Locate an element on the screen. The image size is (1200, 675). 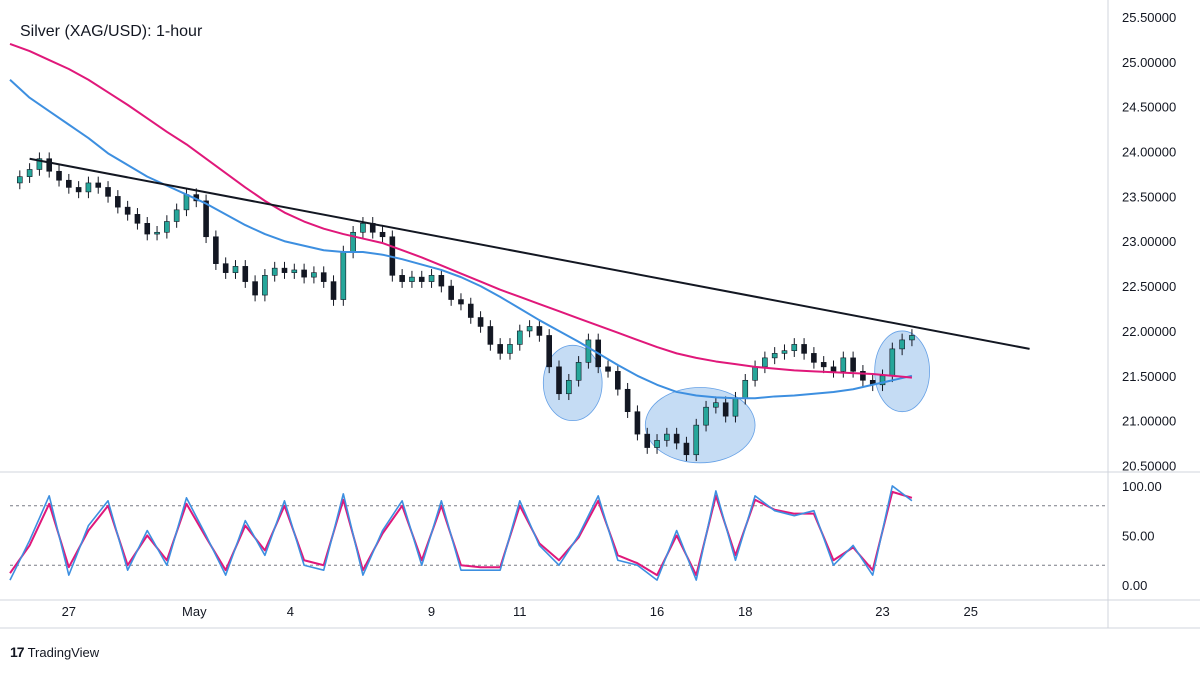
stoch-k-line is located at coordinates (461, 533).